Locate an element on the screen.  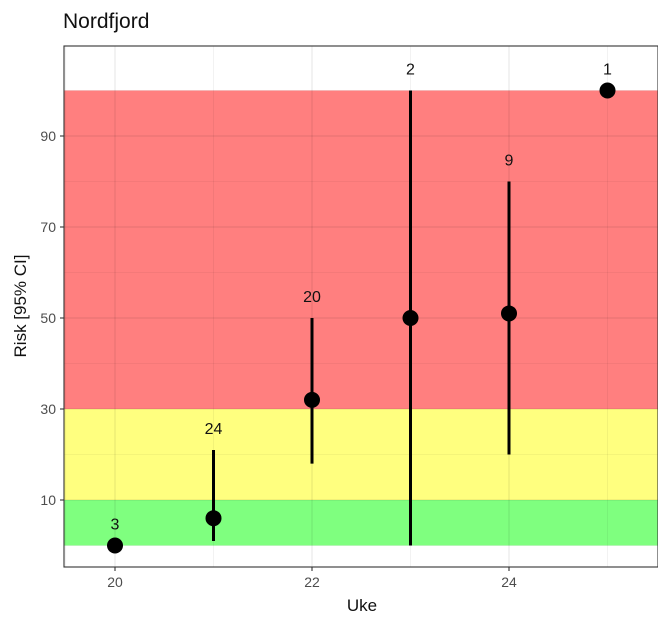
point-count-label: 3 is located at coordinates (115, 525).